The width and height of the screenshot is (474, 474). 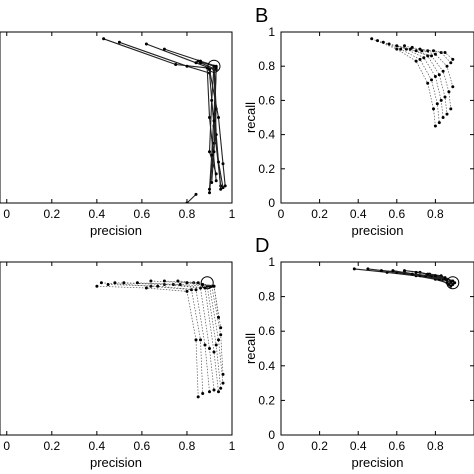 I want to click on y-tick-label: 0.2, so click(x=266, y=169).